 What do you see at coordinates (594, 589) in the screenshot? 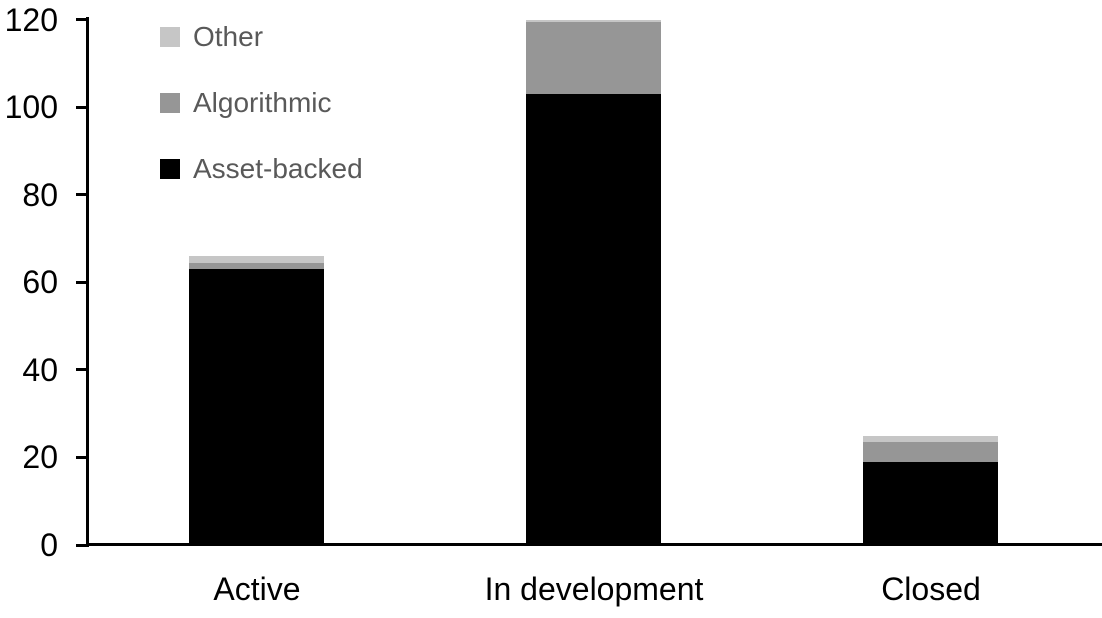
I see `x-label-in-development: In development` at bounding box center [594, 589].